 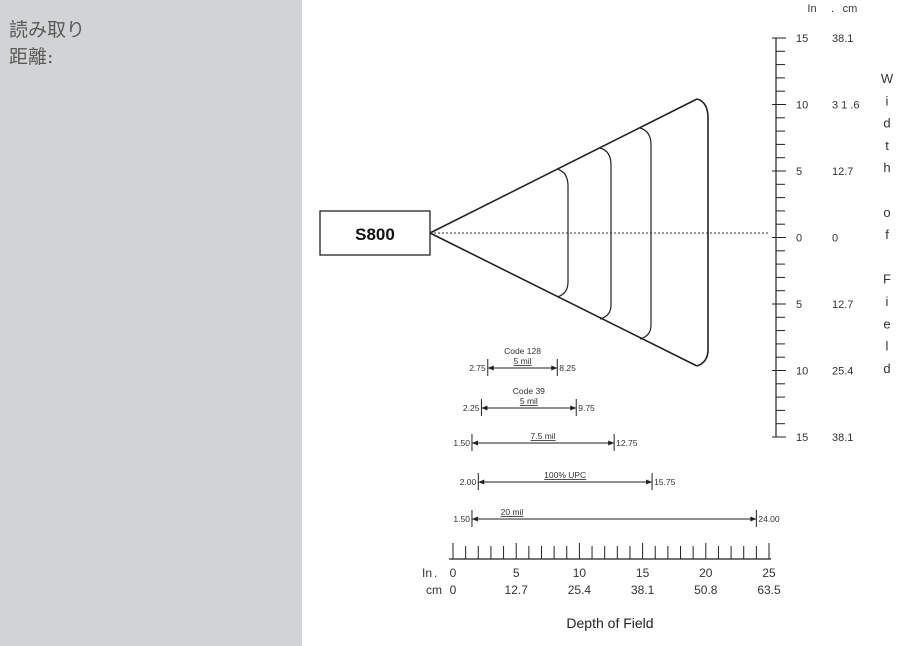 What do you see at coordinates (477, 368) in the screenshot?
I see `range-min-label: 2.75` at bounding box center [477, 368].